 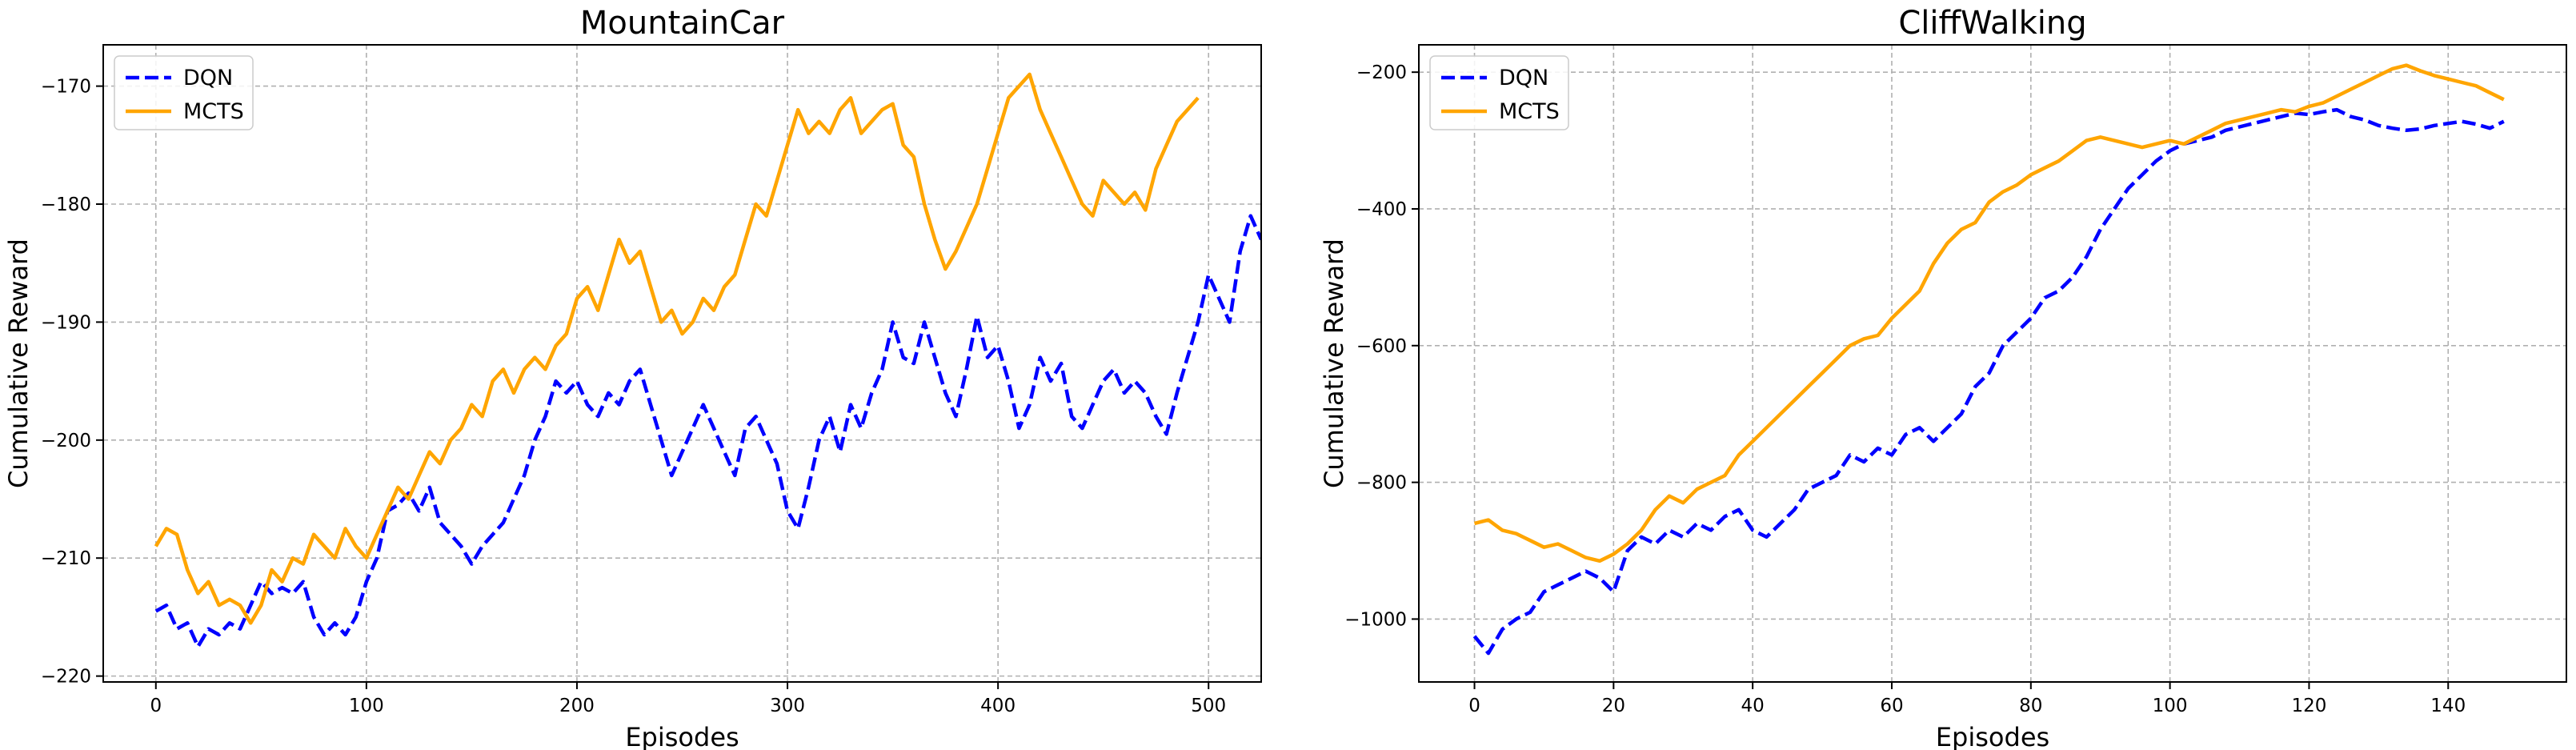 I want to click on y-tick-label: −180, so click(x=66, y=205).